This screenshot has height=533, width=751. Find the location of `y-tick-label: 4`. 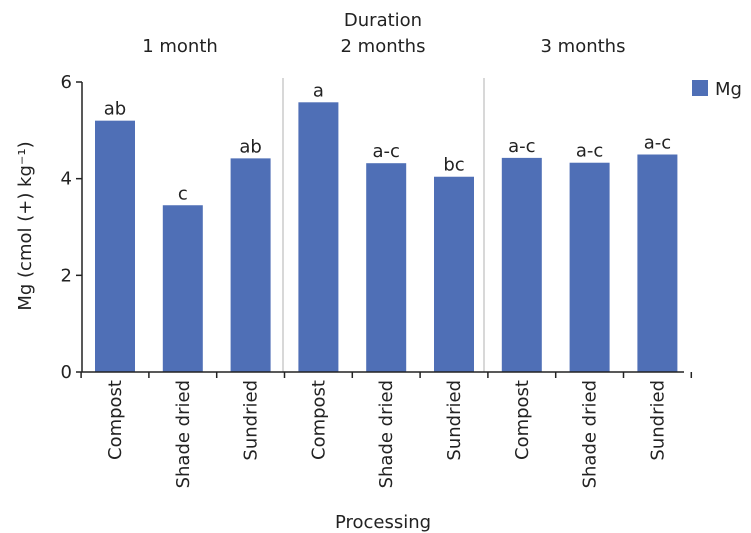

y-tick-label: 4 is located at coordinates (66, 179).